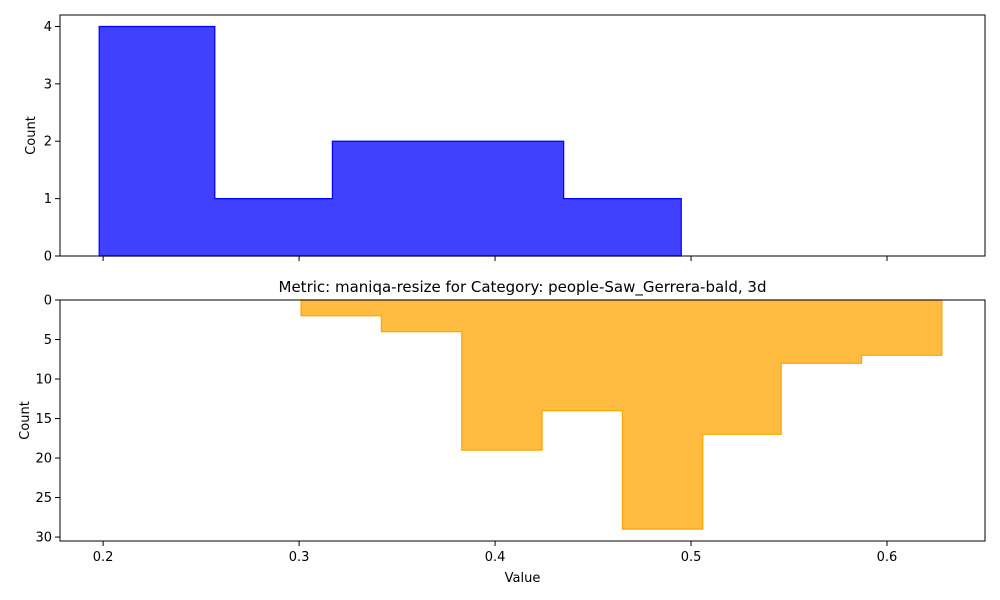  What do you see at coordinates (299, 557) in the screenshot?
I see `x-tick-label: 0.3` at bounding box center [299, 557].